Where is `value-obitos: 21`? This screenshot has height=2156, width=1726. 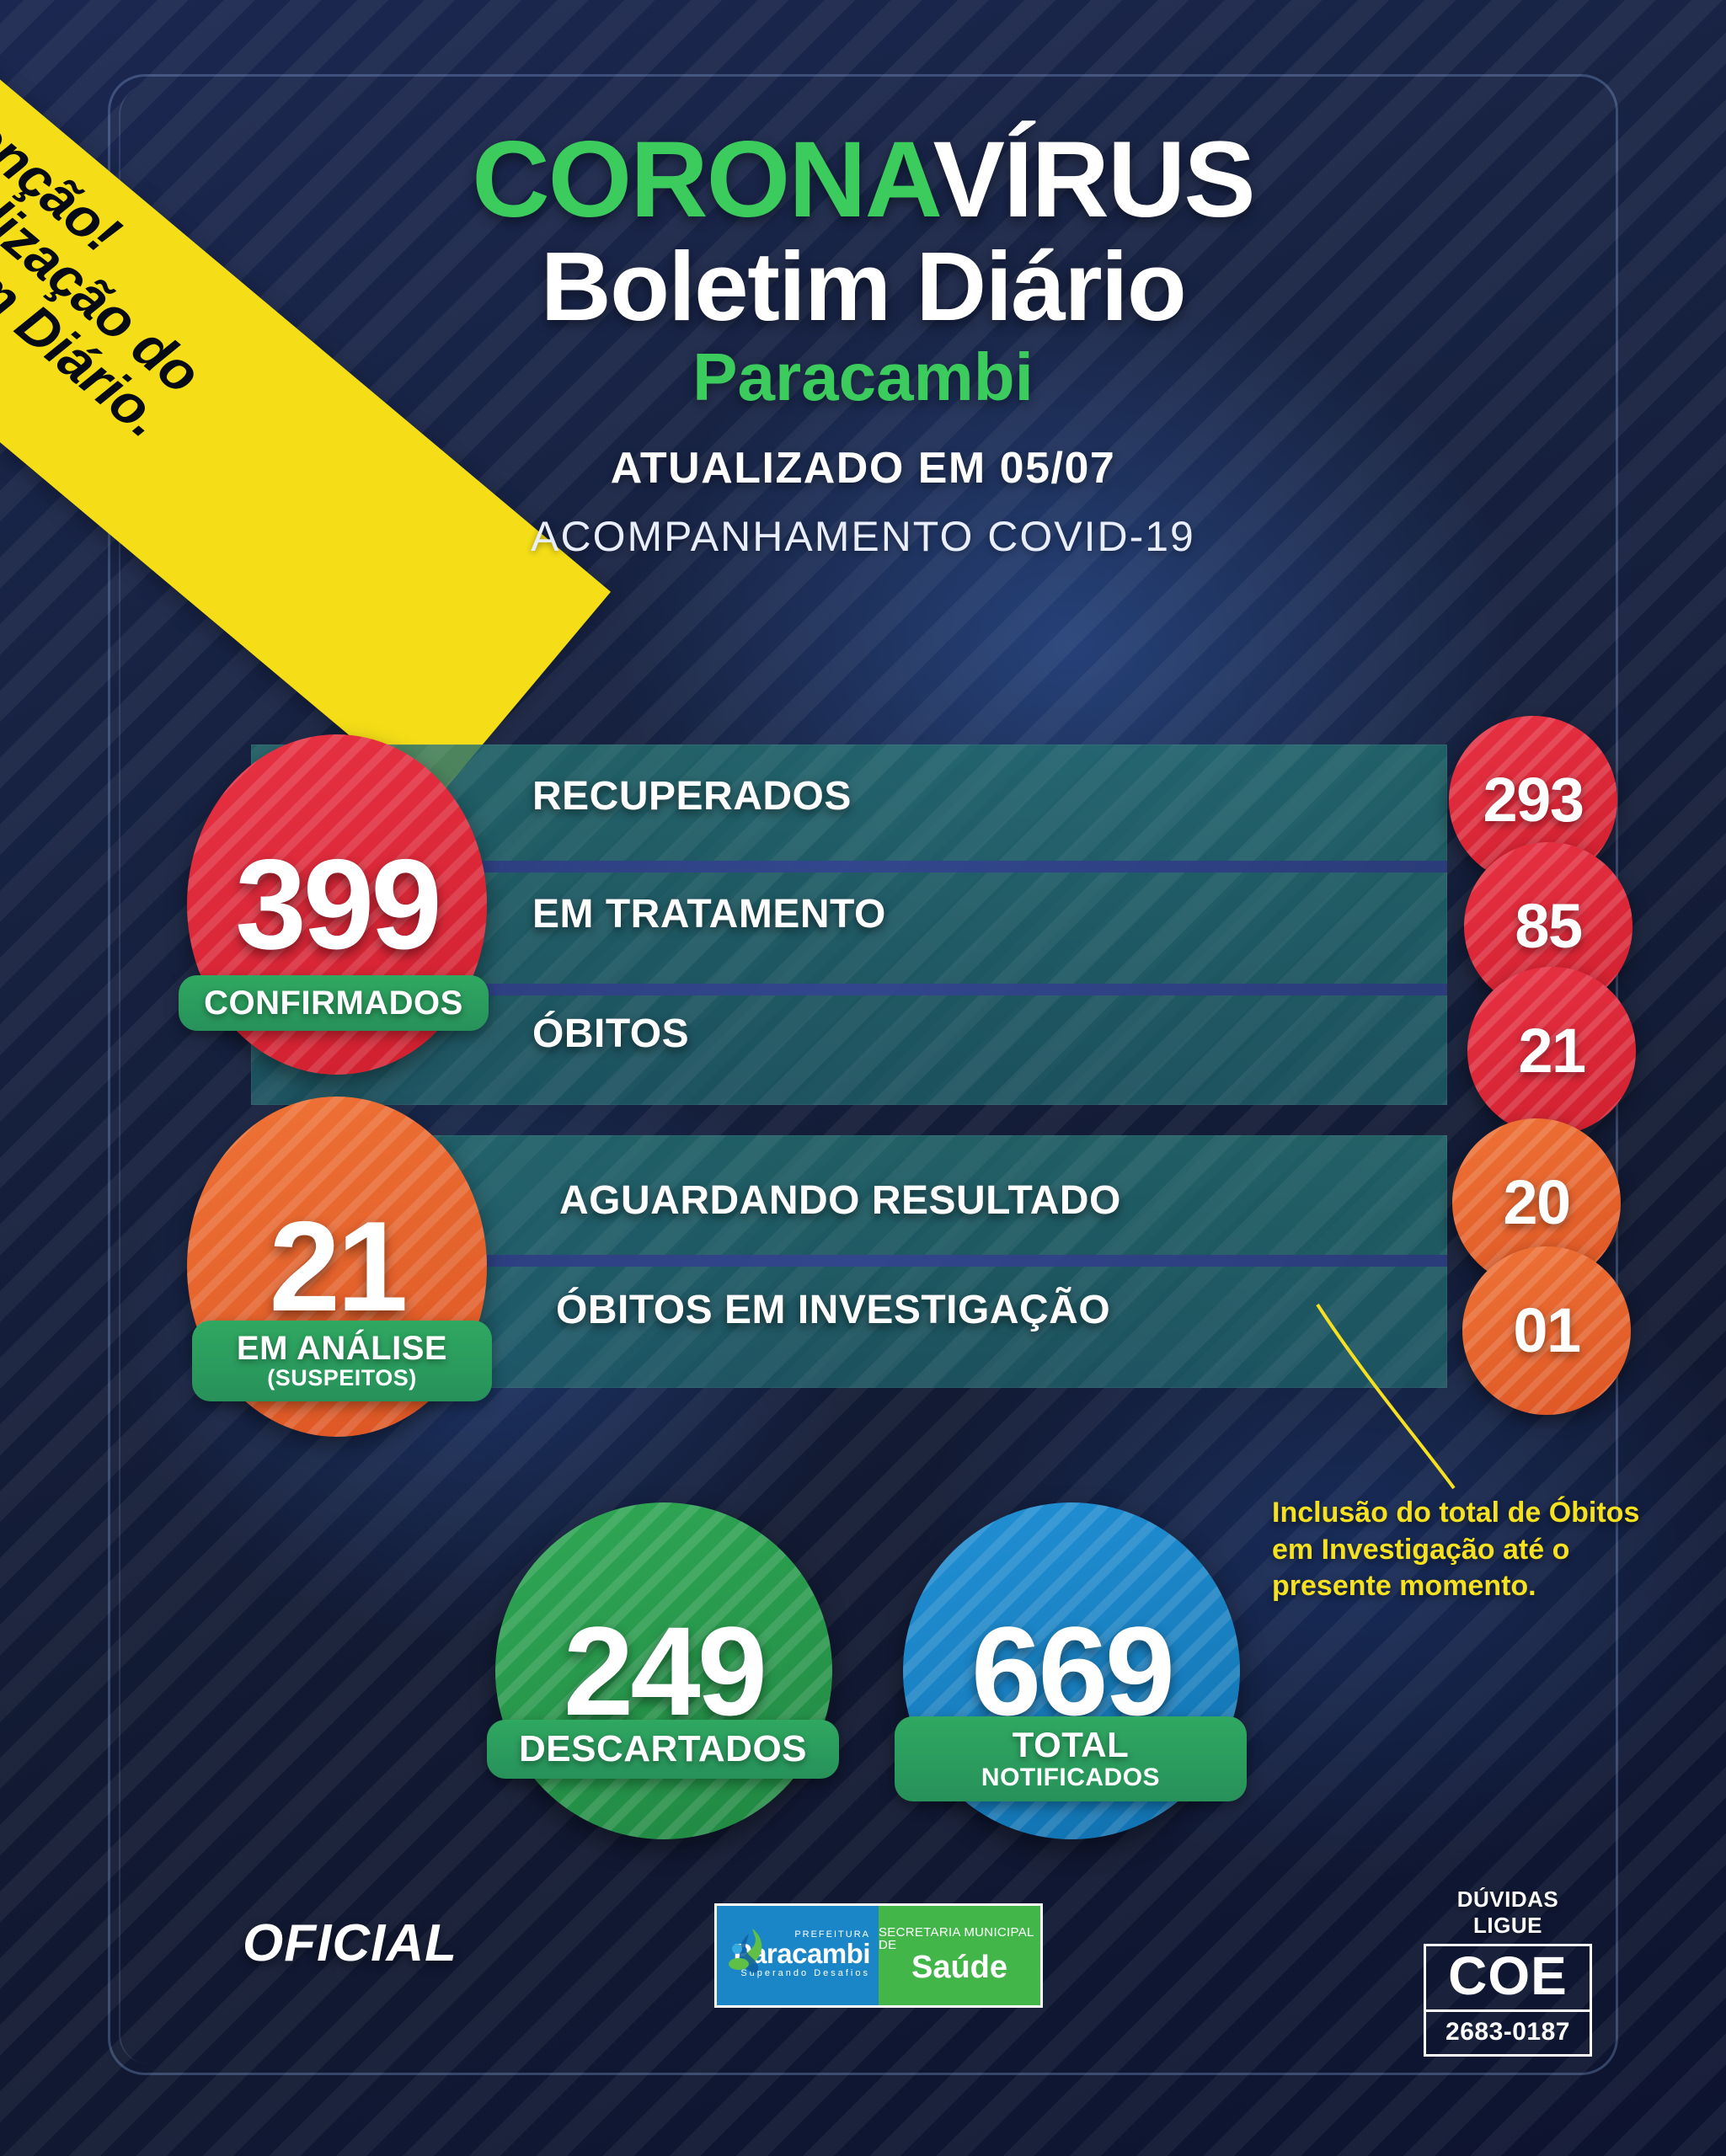 value-obitos: 21 is located at coordinates (1552, 1051).